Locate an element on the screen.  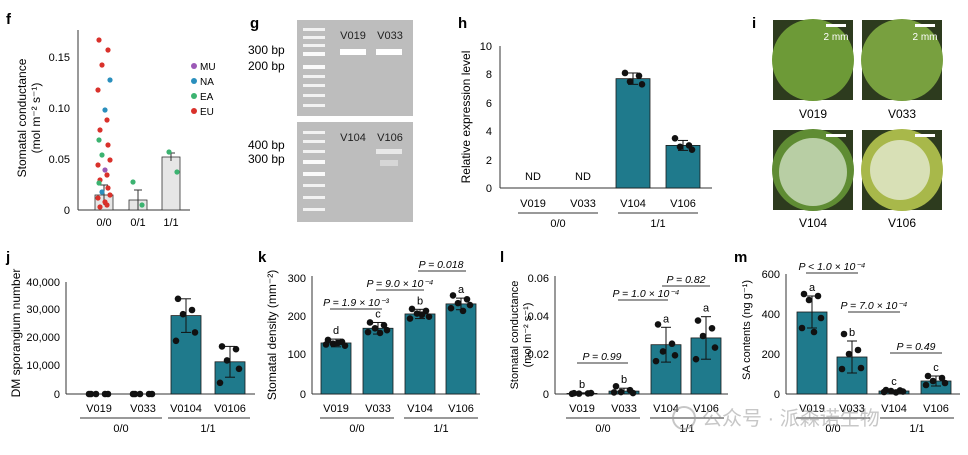
leaf-label: V104 is located at coordinates (813, 223).